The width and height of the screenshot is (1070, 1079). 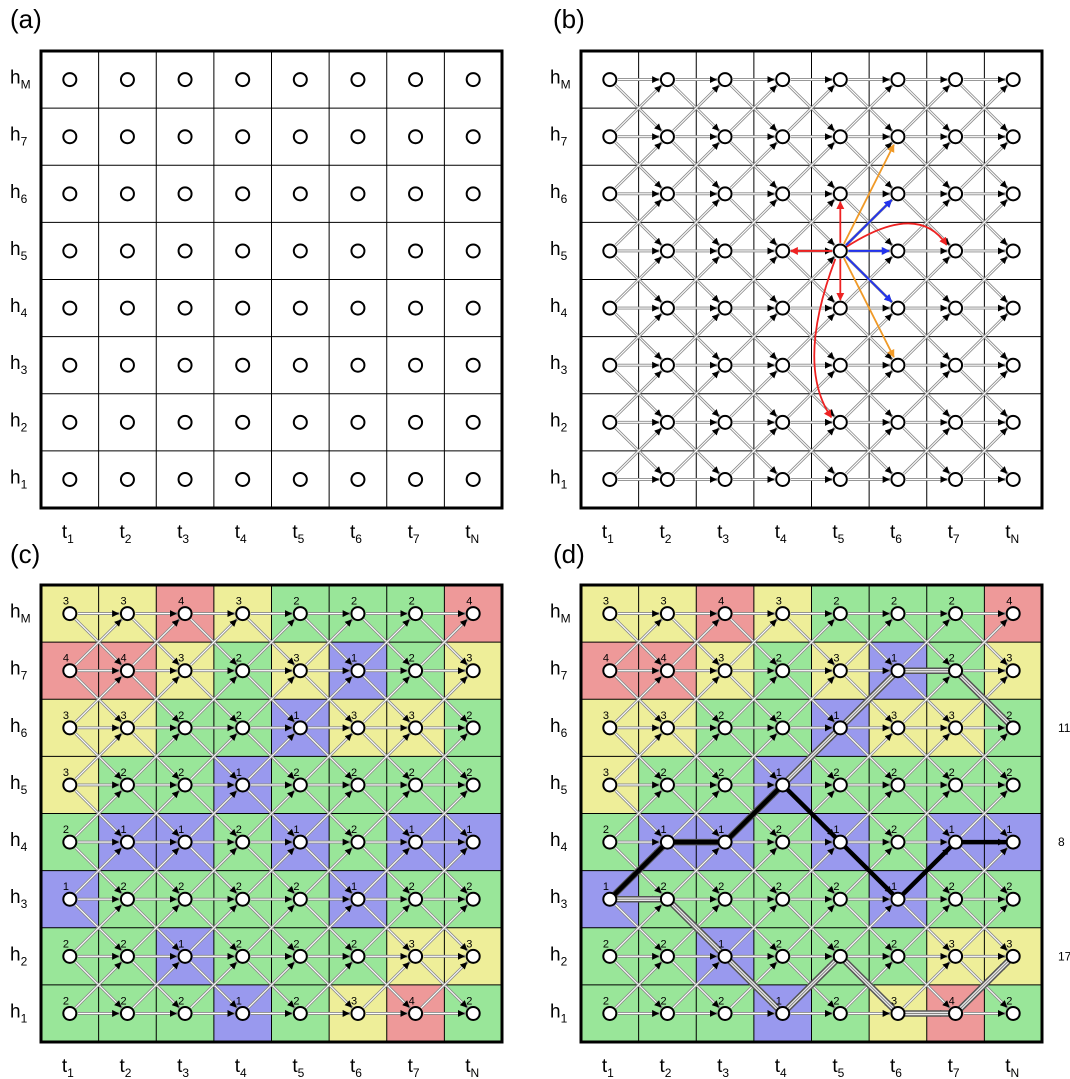 What do you see at coordinates (181, 602) in the screenshot?
I see `cell-value: 4` at bounding box center [181, 602].